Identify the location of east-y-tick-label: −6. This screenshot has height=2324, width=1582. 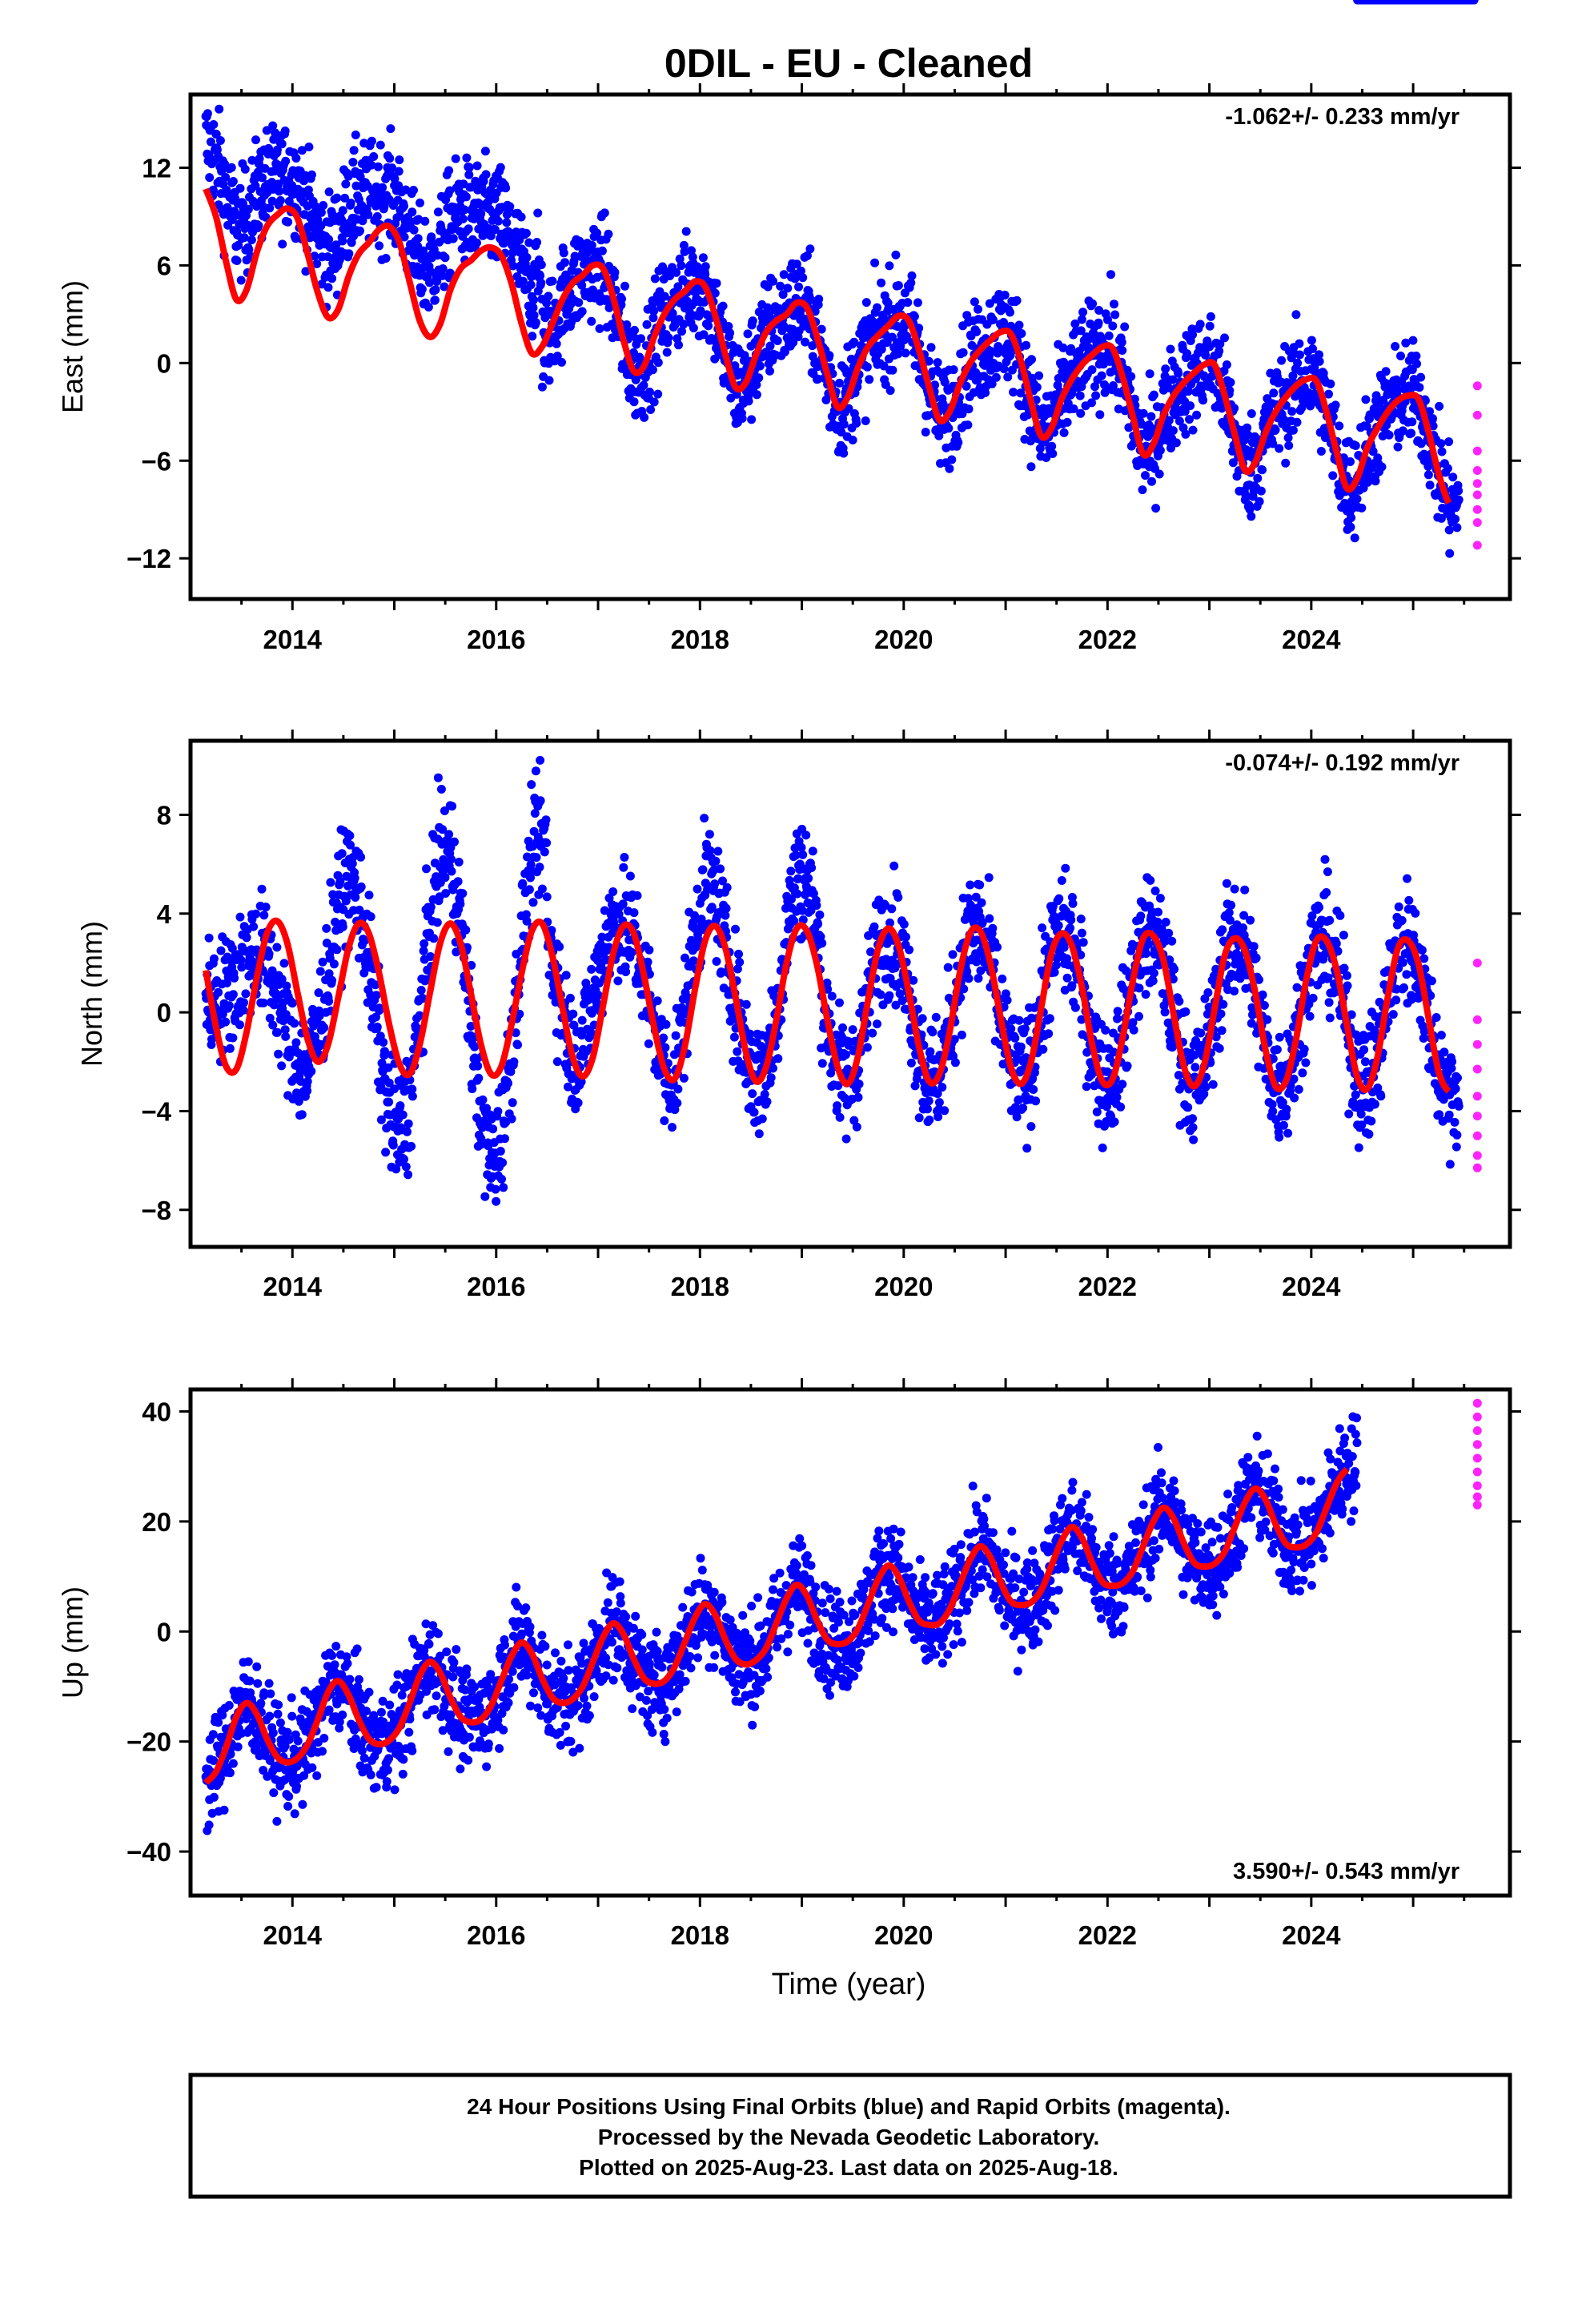
(156, 461).